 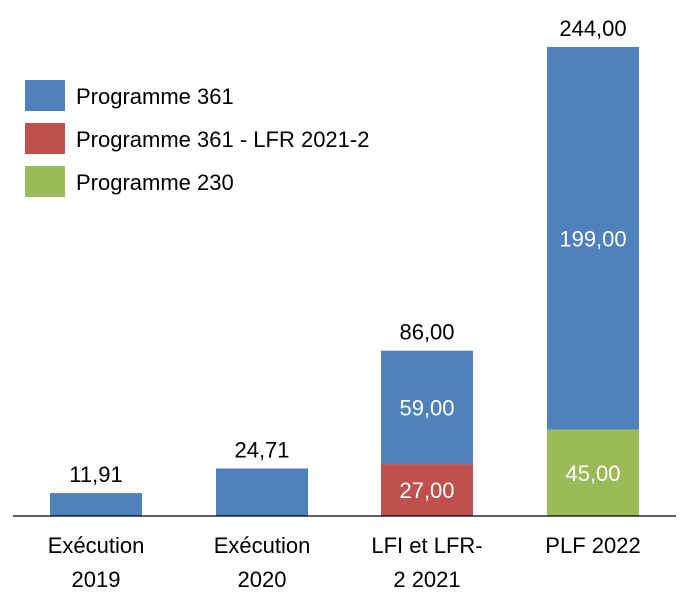 I want to click on data-label: 59,00, so click(x=426, y=407).